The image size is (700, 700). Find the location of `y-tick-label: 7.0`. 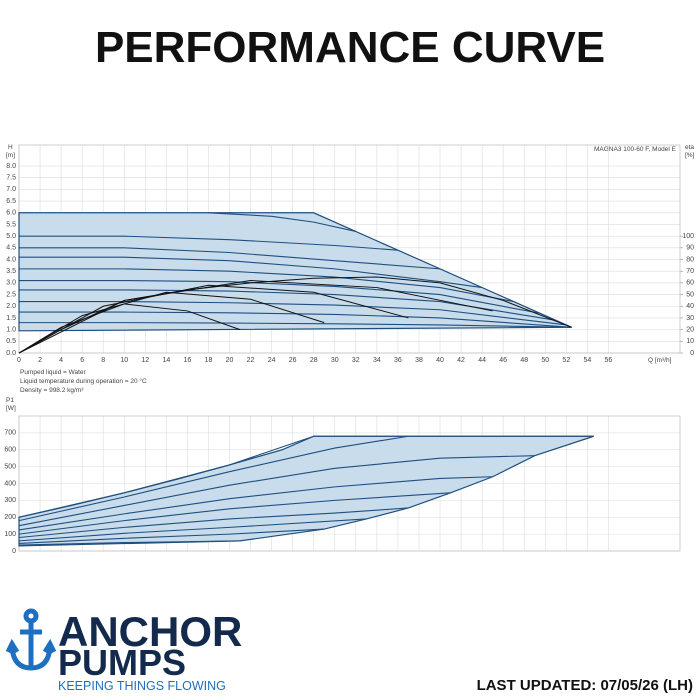

y-tick-label: 7.0 is located at coordinates (11, 189).